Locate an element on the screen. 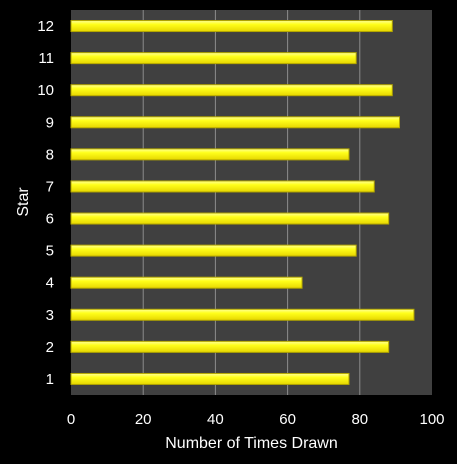 The height and width of the screenshot is (464, 457). y-tick-label: 7 is located at coordinates (50, 186).